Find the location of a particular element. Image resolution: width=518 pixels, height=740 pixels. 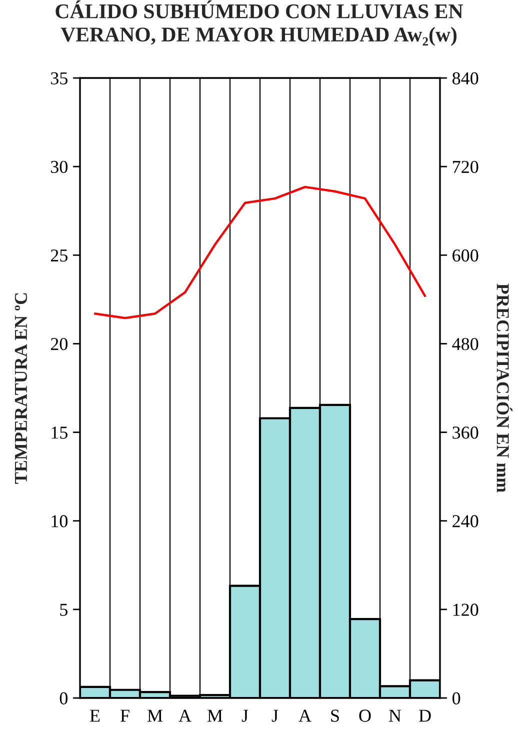

y2-tick-label: 120 is located at coordinates (465, 610).